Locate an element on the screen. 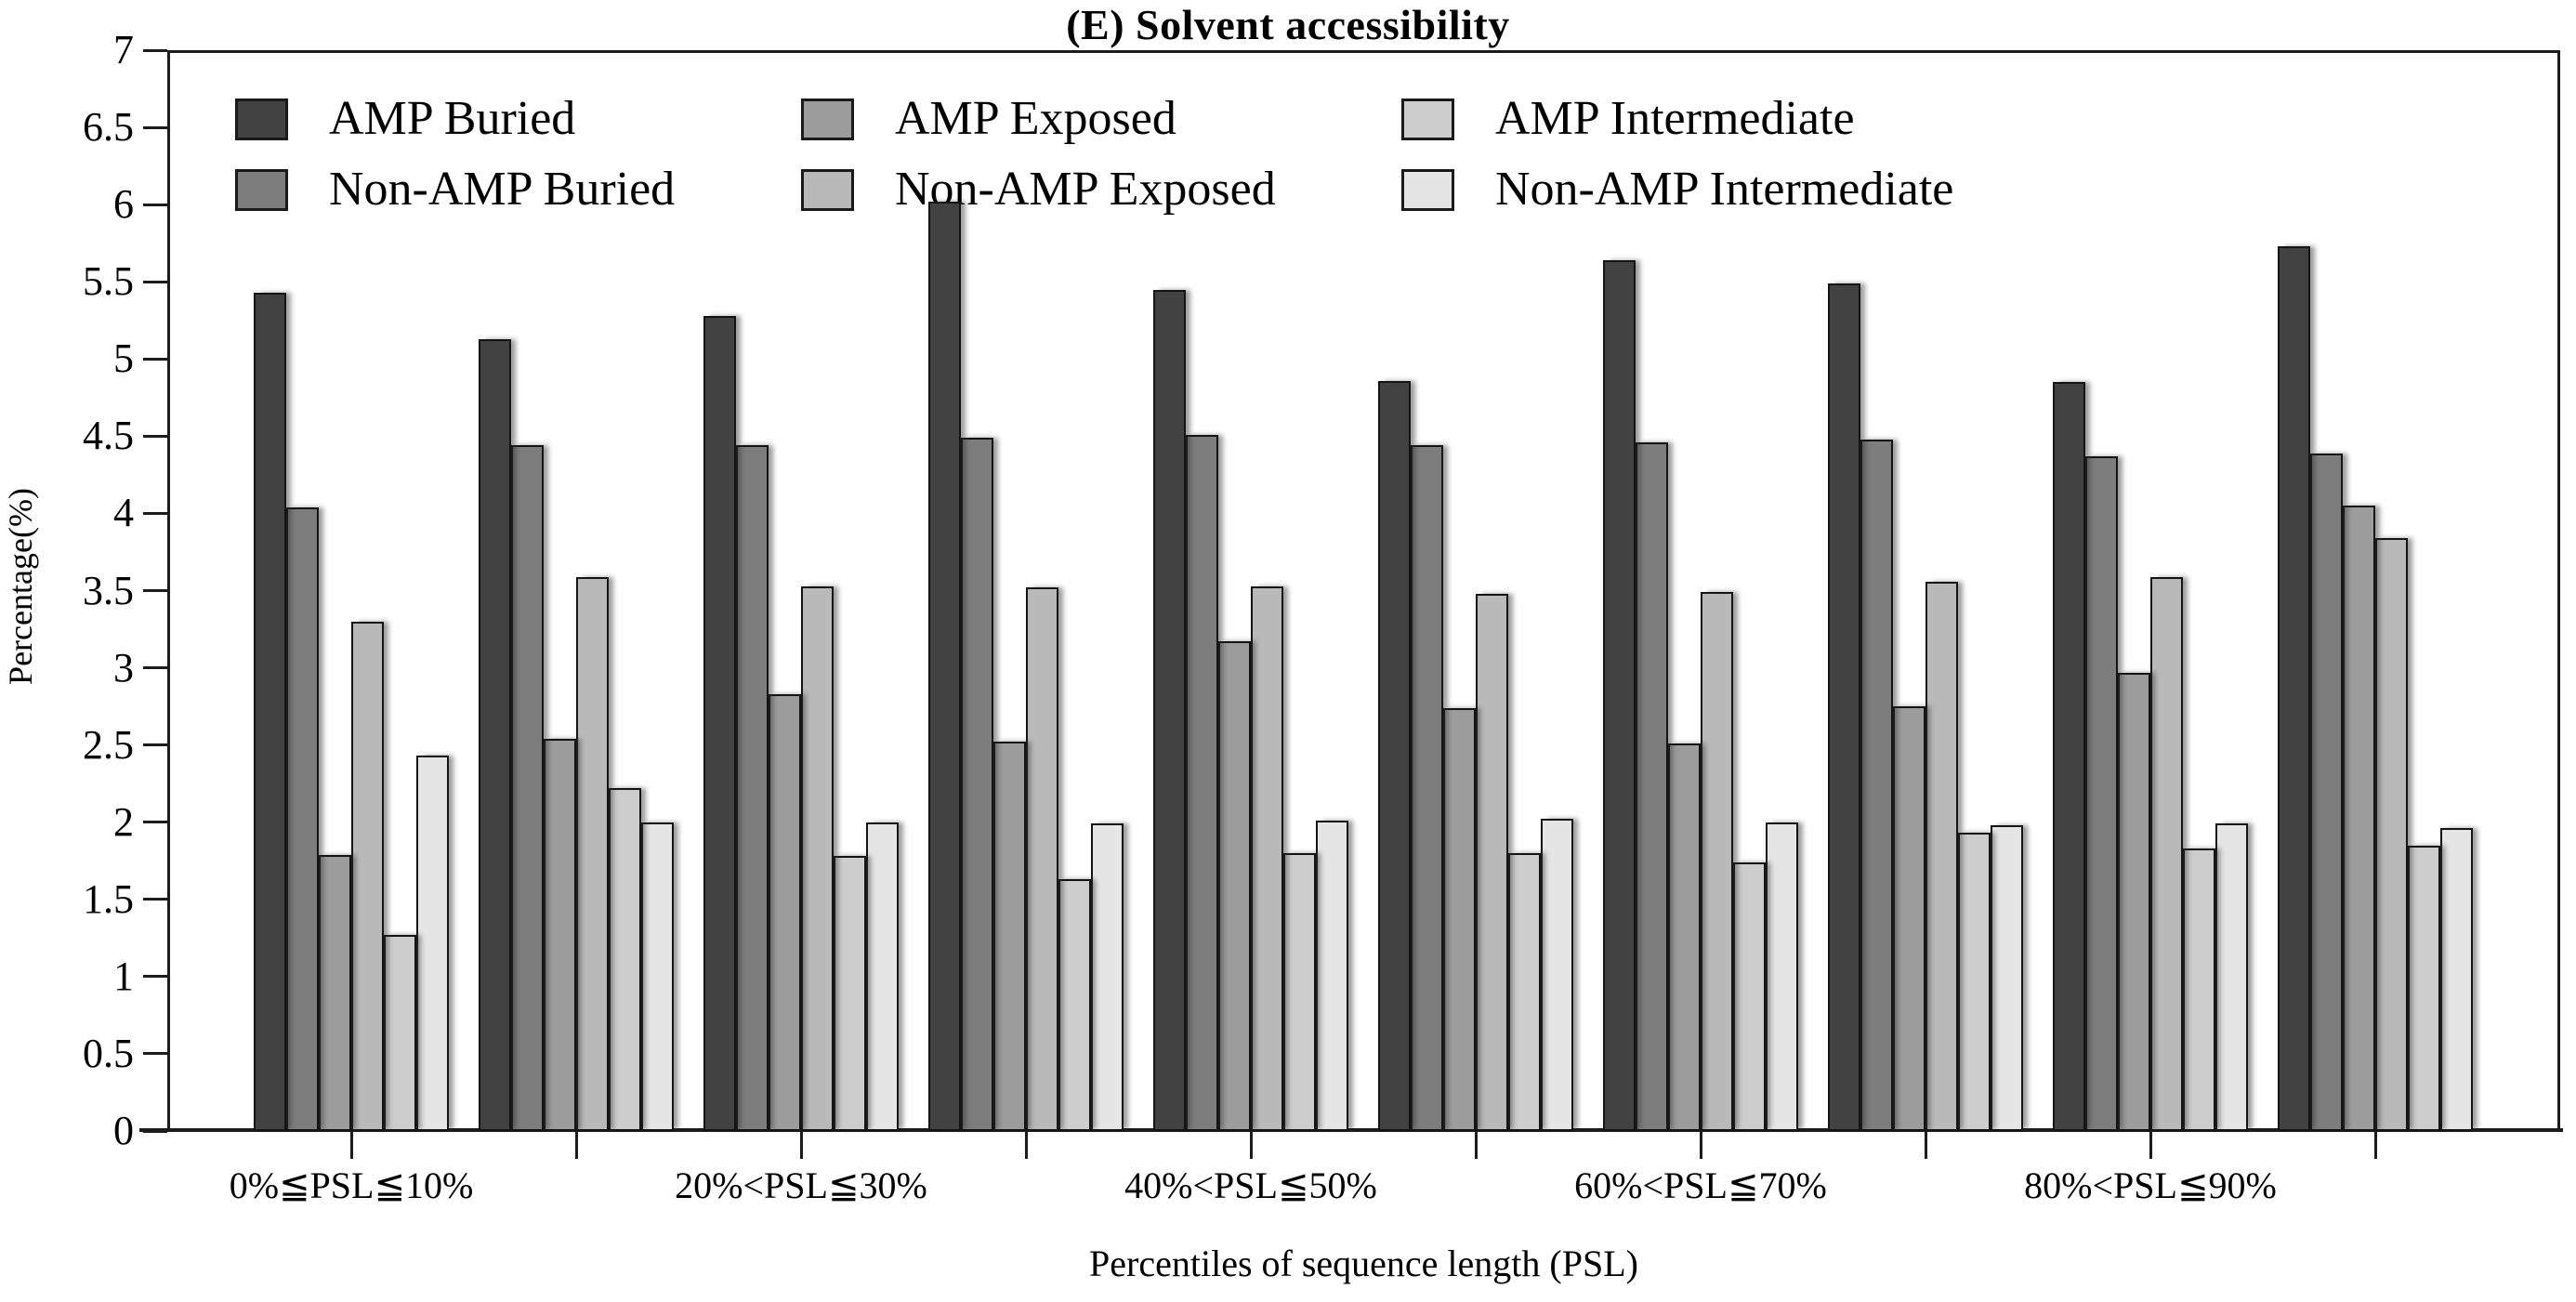 Image resolution: width=2576 pixels, height=1302 pixels. legend-entry-amp-intermediate: AMP Intermediate is located at coordinates (1677, 119).